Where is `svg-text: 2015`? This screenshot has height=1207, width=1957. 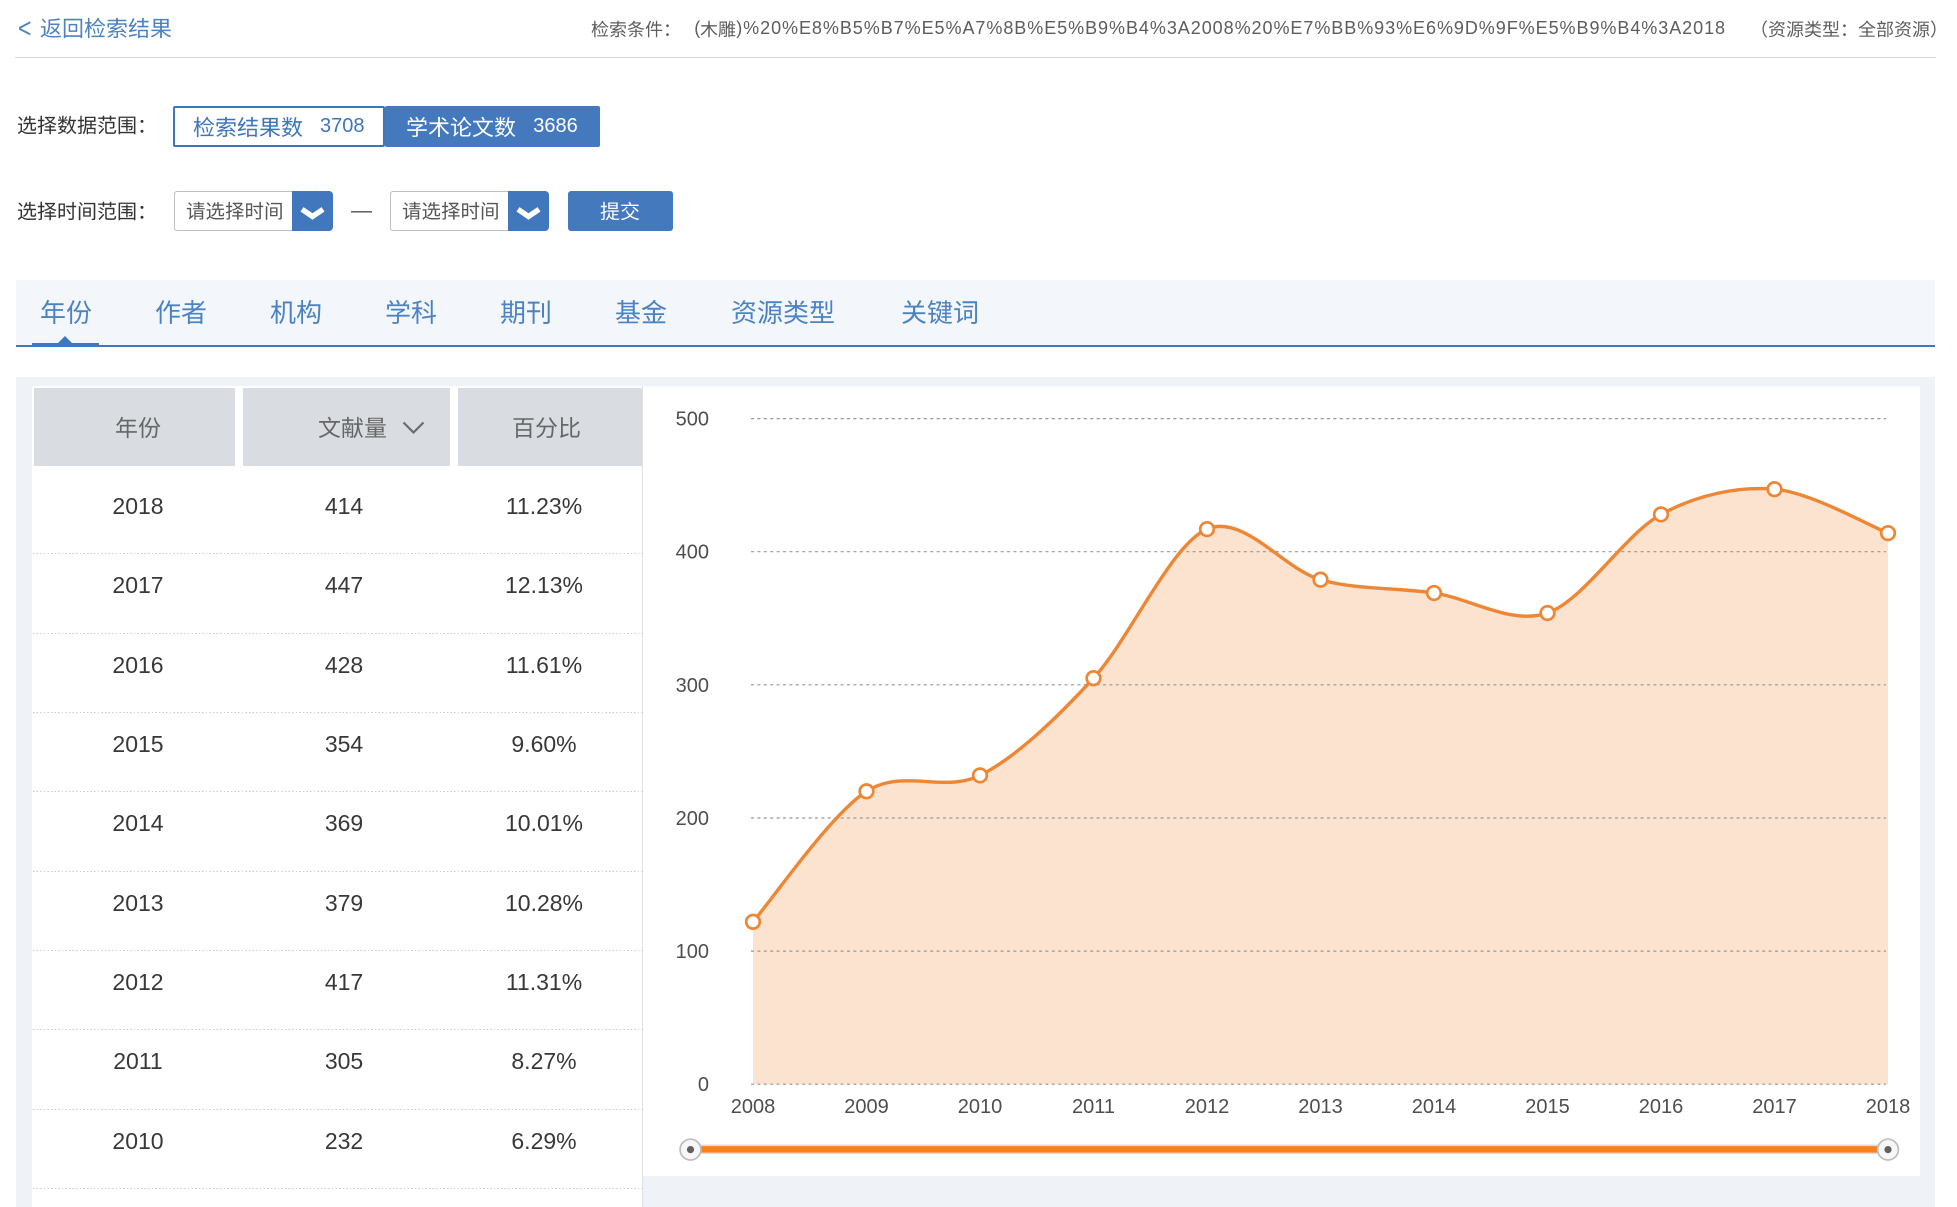 svg-text: 2015 is located at coordinates (1547, 1107).